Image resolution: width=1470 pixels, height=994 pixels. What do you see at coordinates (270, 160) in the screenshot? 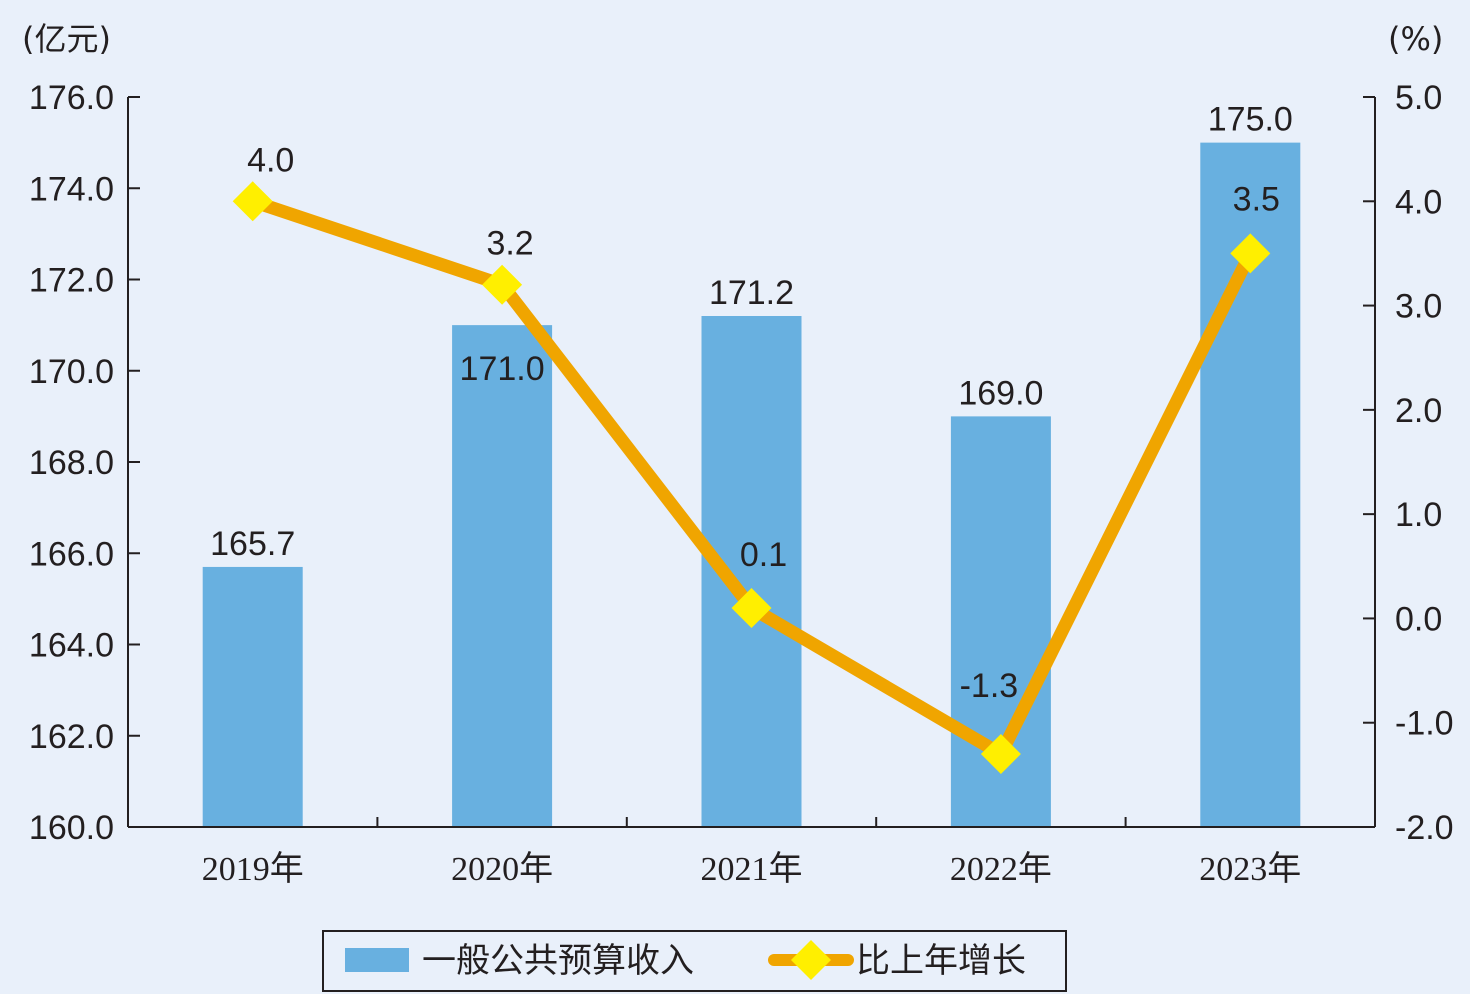
I see `line-value-label: 4.0` at bounding box center [270, 160].